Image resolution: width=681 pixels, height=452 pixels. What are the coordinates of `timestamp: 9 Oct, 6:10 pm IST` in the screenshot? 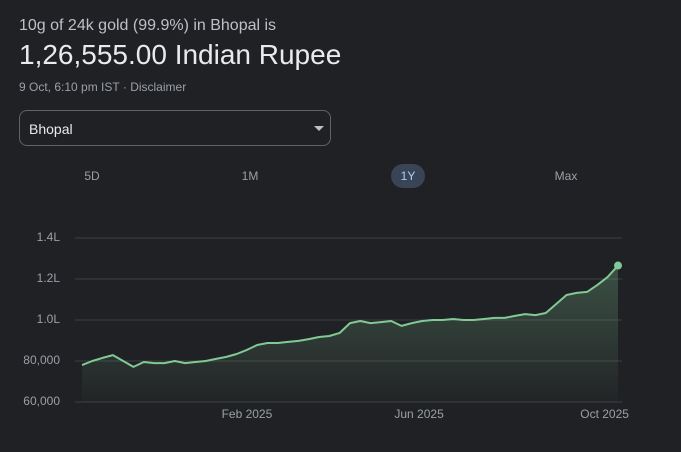 It's located at (69, 87).